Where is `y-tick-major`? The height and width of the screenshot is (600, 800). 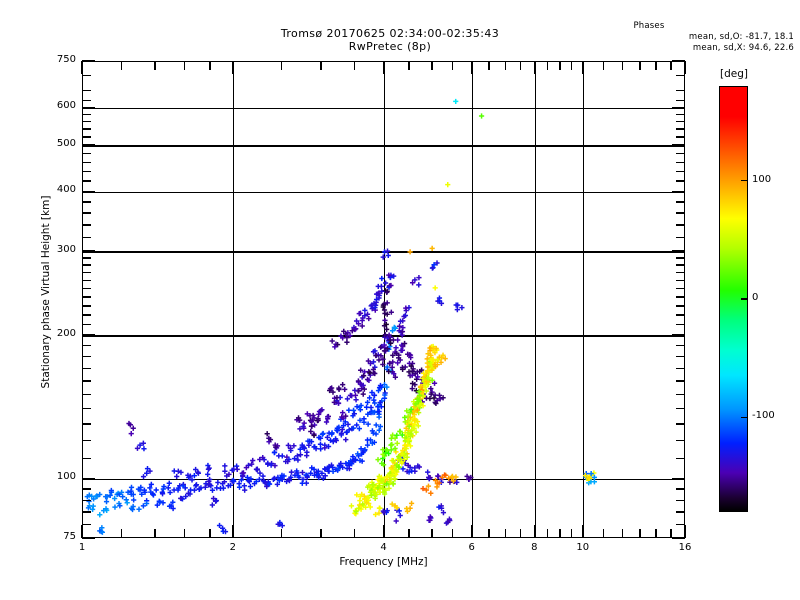 y-tick-major is located at coordinates (88, 191).